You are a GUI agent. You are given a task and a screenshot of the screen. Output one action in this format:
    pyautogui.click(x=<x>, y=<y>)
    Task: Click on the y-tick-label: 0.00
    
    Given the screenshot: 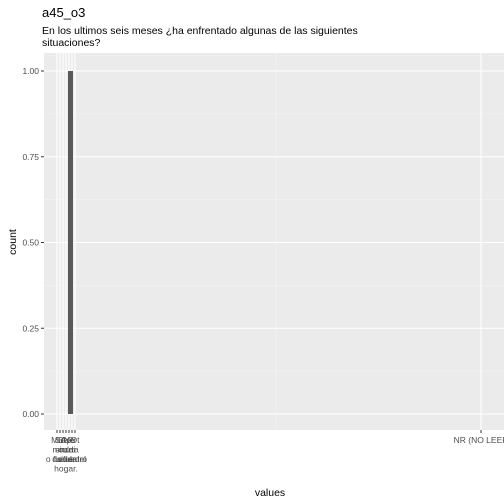 What is the action you would take?
    pyautogui.click(x=30, y=414)
    